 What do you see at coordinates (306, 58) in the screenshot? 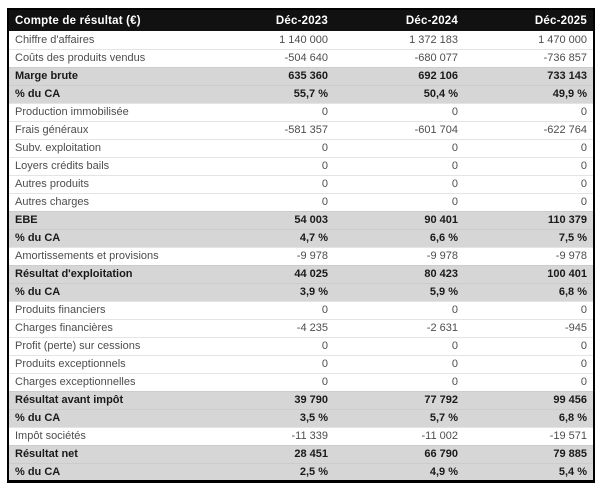
I see `value-cell: -504 640` at bounding box center [306, 58].